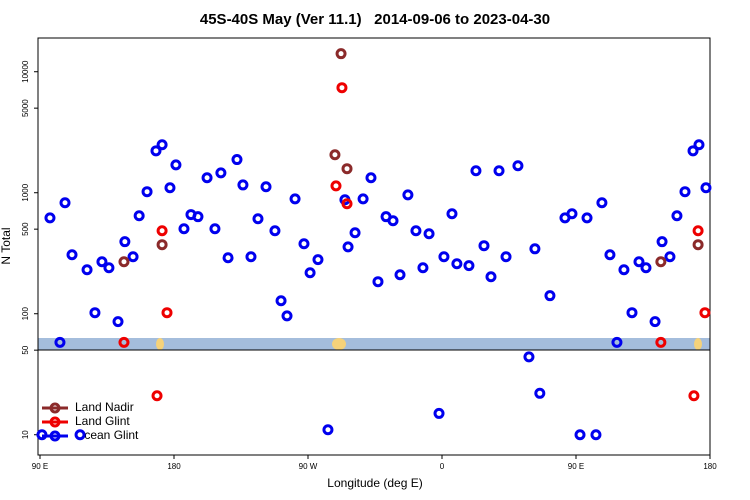  Describe the element at coordinates (374, 344) in the screenshot. I see `surface-strip` at that location.